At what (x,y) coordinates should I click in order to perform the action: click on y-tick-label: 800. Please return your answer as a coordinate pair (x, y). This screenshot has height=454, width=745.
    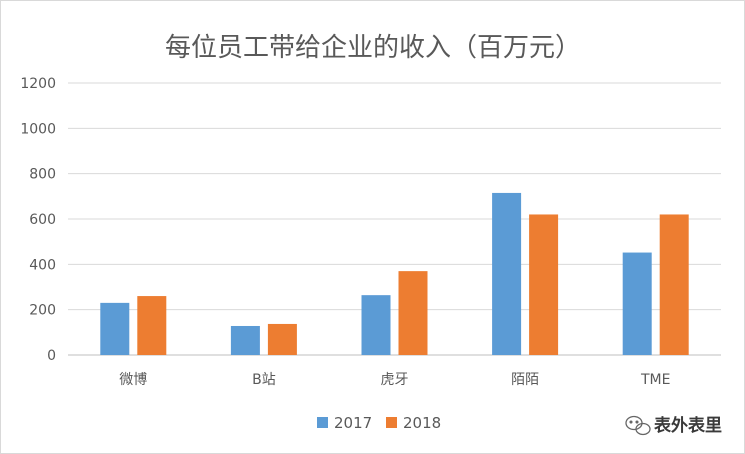
    Looking at the image, I should click on (42, 175).